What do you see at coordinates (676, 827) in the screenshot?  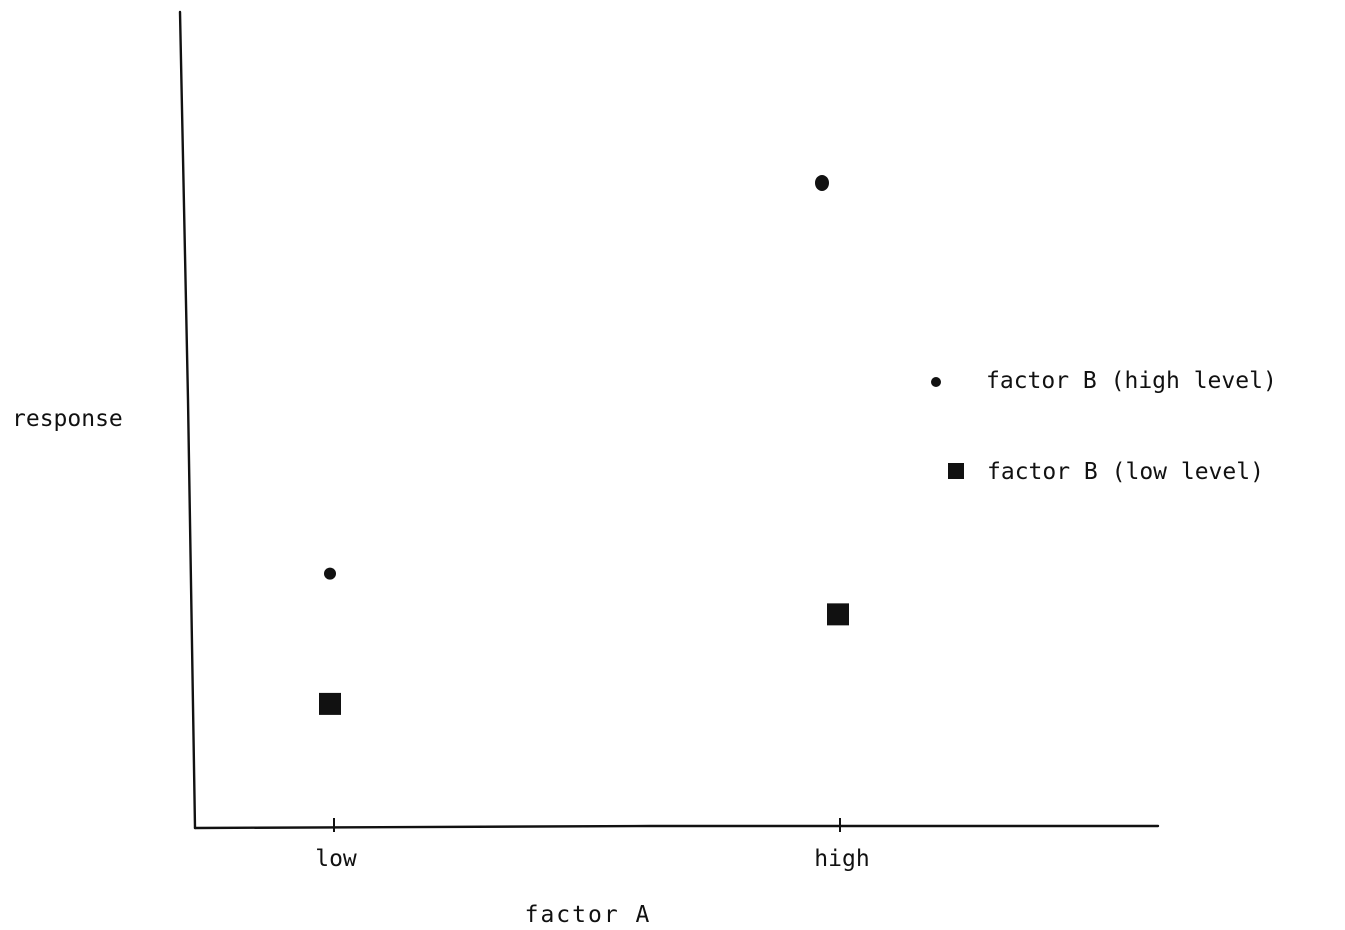 I see `x-axis-line` at bounding box center [676, 827].